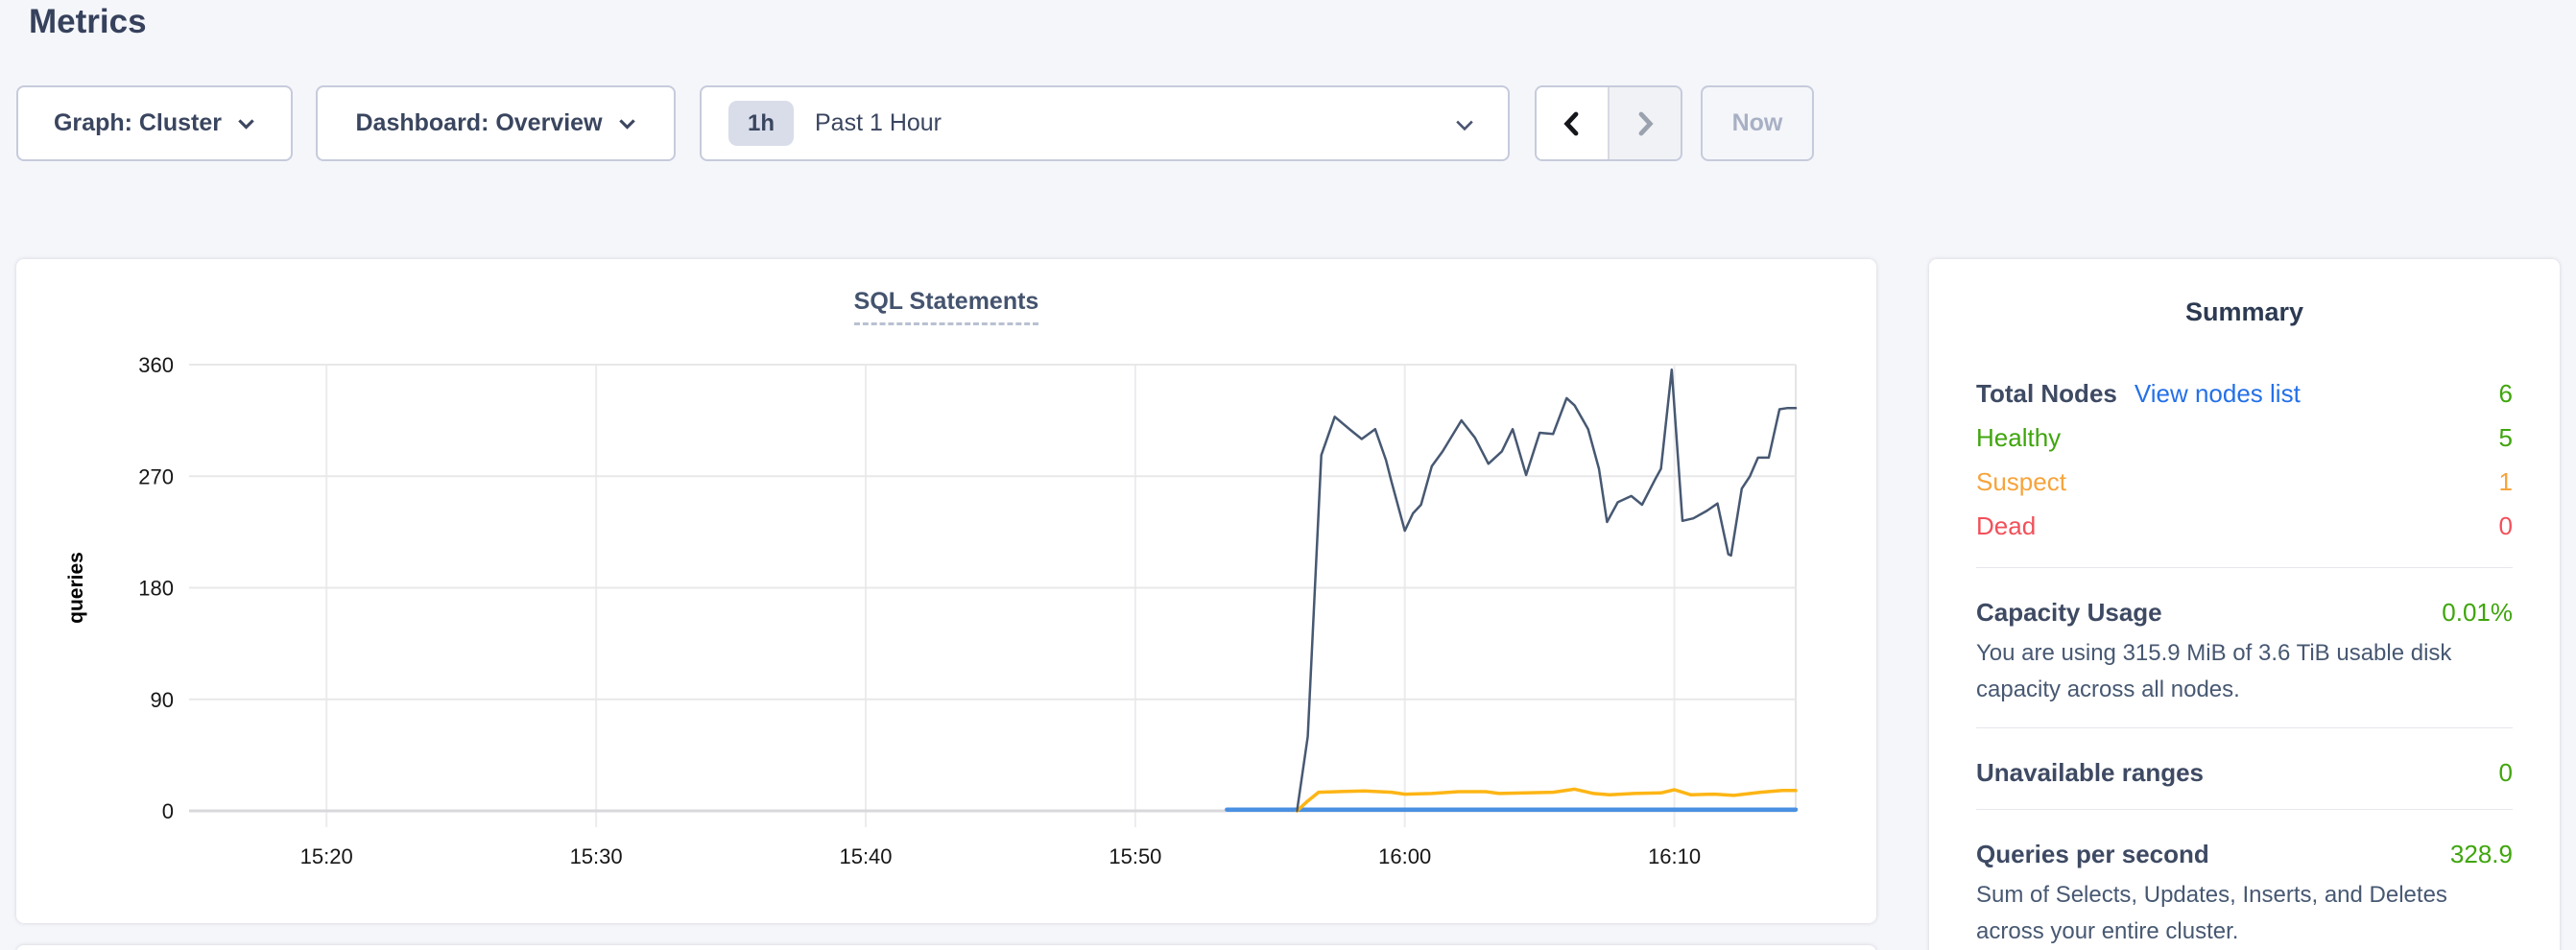 The height and width of the screenshot is (950, 2576). Describe the element at coordinates (2505, 393) in the screenshot. I see `node-status-value: 6` at that location.